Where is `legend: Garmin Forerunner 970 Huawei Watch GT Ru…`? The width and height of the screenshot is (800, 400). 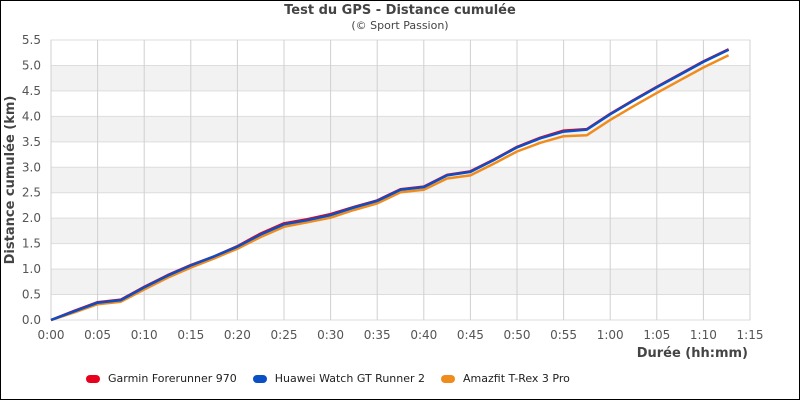 legend: Garmin Forerunner 970 Huawei Watch GT Ru… is located at coordinates (336, 378).